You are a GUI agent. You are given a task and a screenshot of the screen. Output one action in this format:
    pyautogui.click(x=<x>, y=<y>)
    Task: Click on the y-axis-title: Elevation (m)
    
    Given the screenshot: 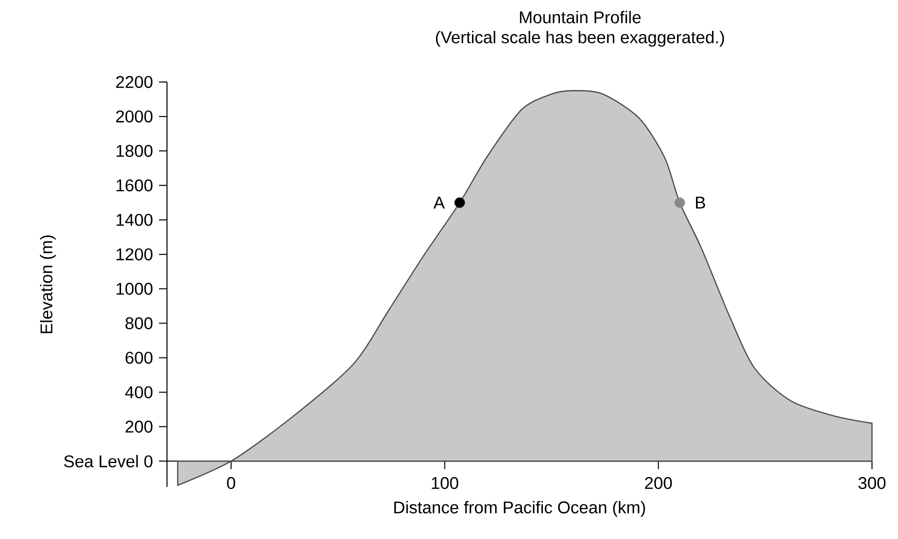 What is the action you would take?
    pyautogui.click(x=48, y=285)
    